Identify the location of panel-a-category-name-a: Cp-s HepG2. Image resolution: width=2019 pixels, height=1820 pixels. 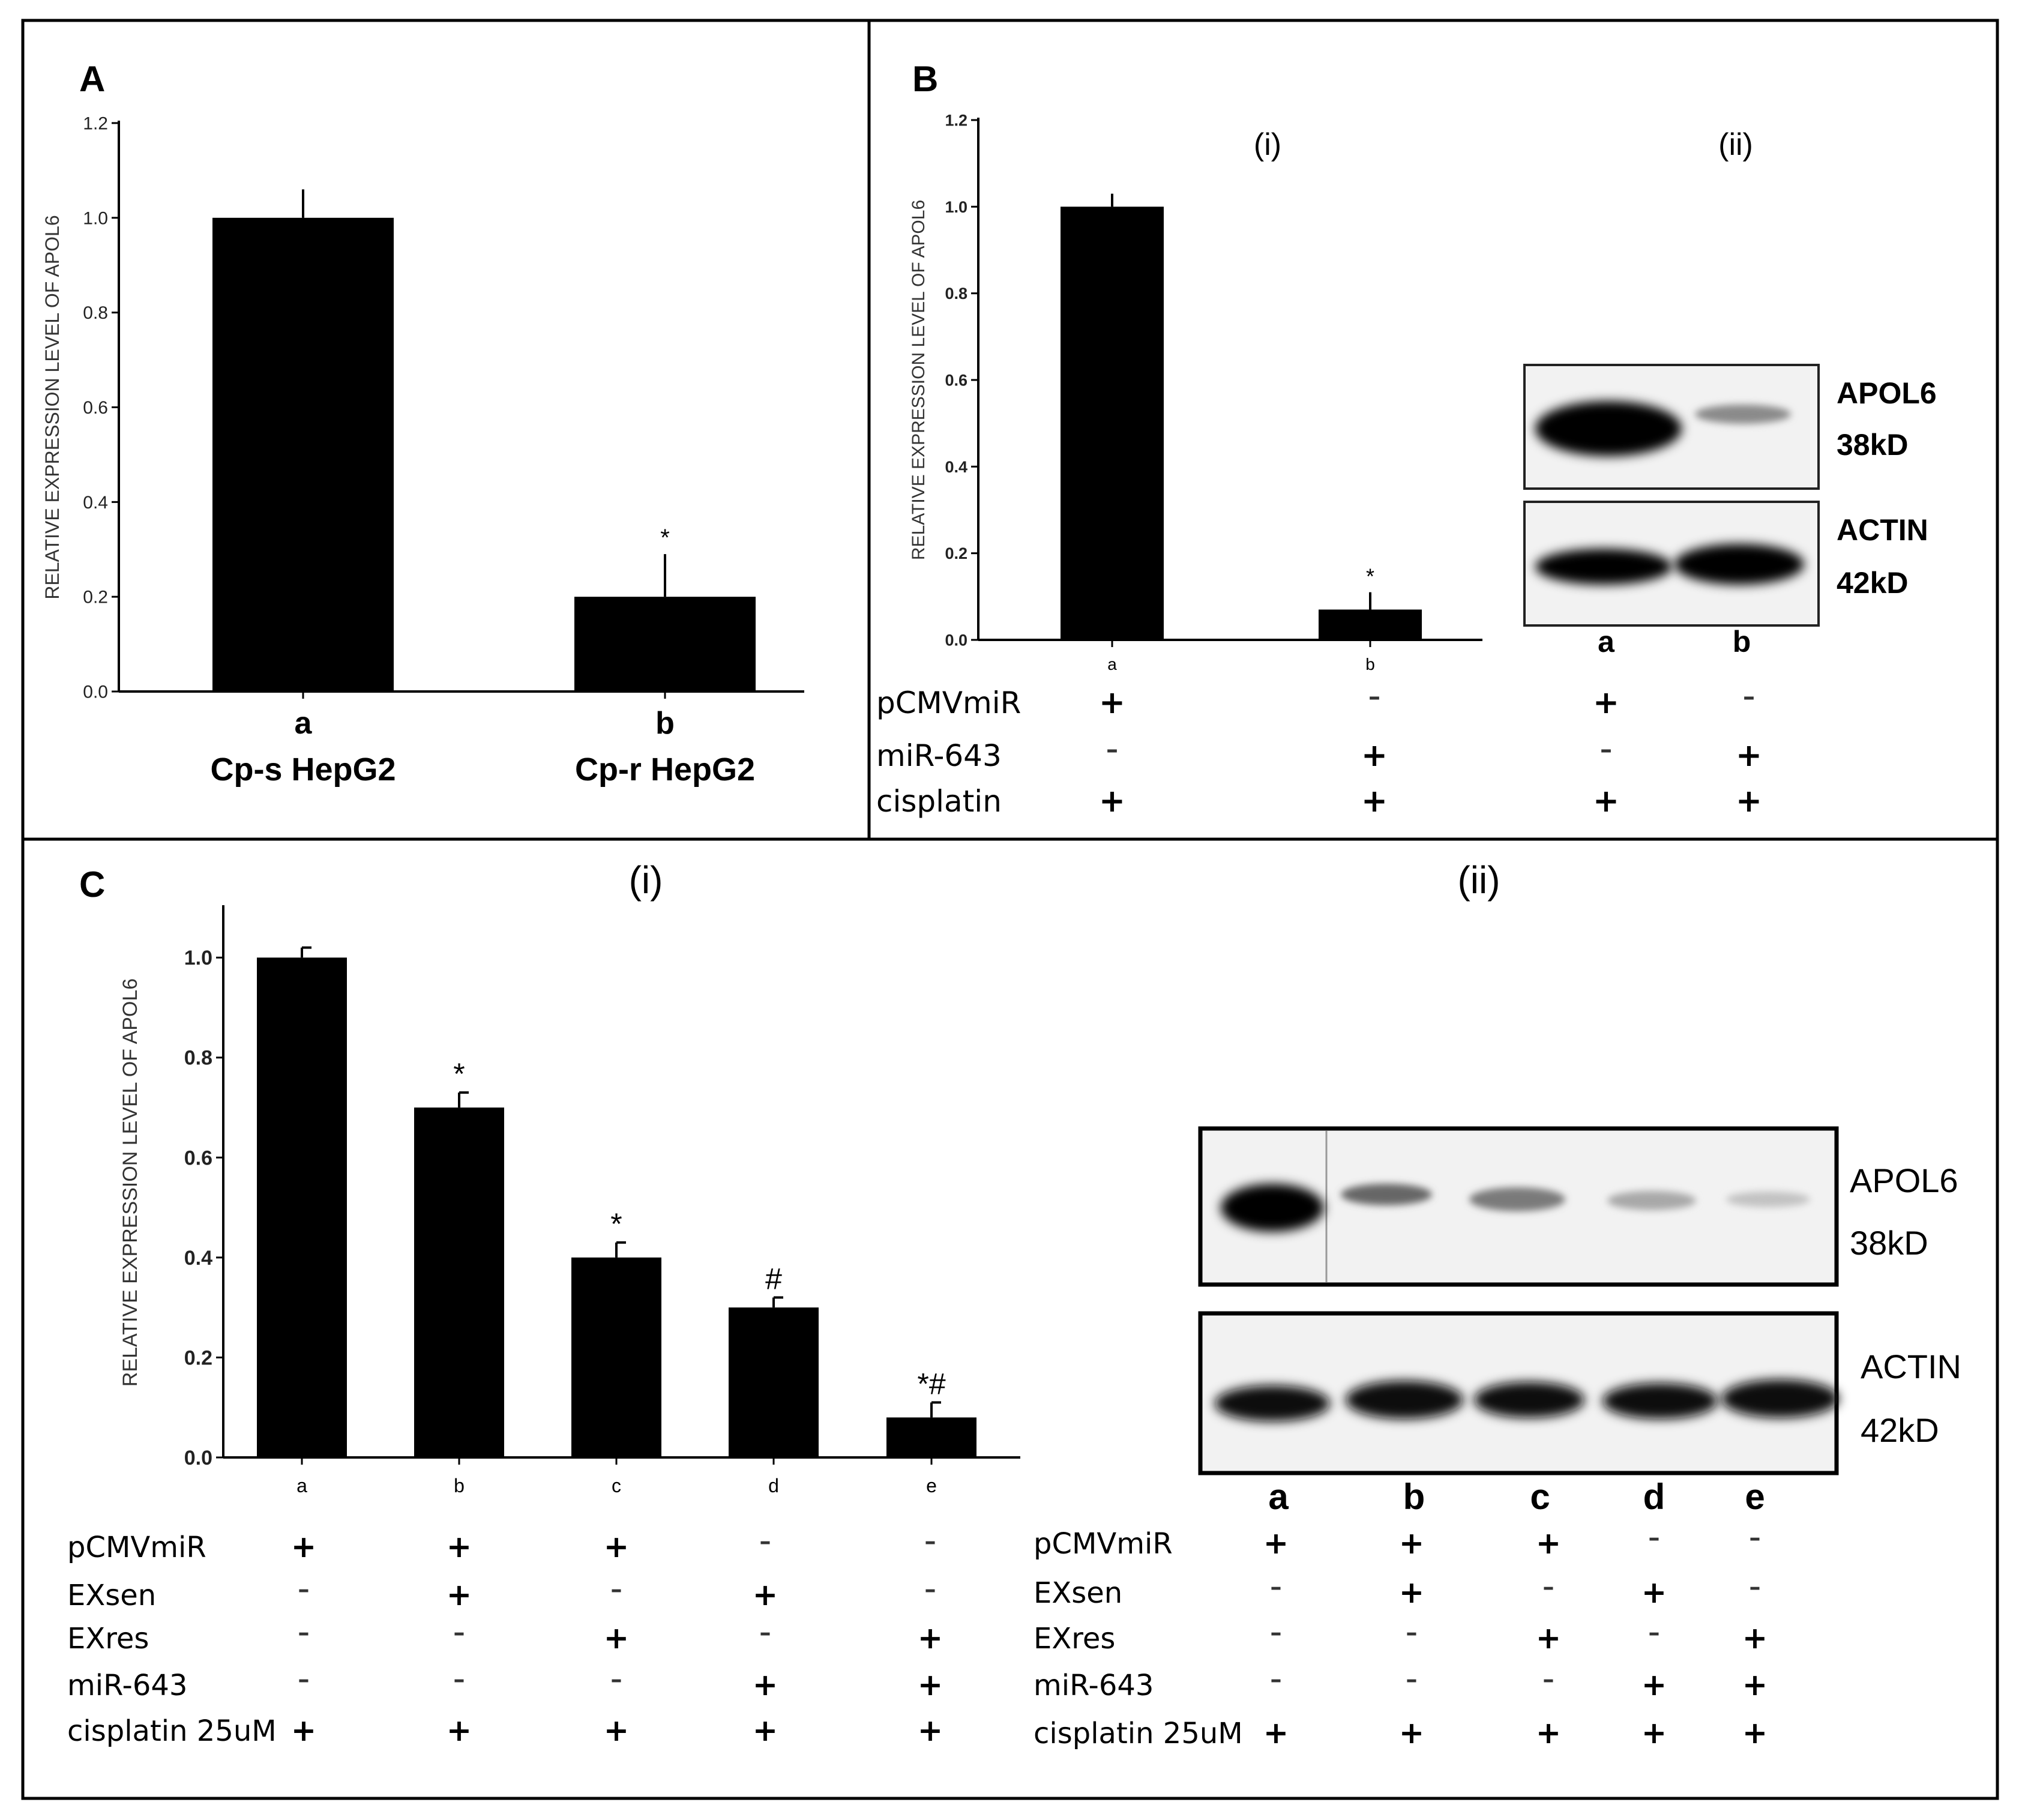
(303, 770).